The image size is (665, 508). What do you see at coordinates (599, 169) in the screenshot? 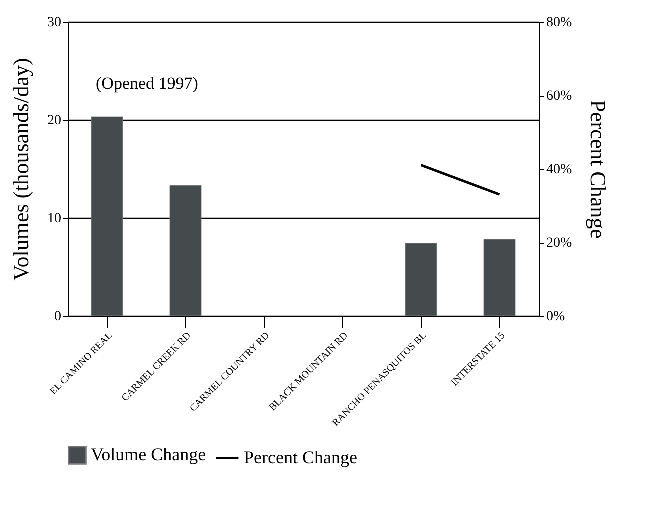
I see `y2-axis-title: Percent Change` at bounding box center [599, 169].